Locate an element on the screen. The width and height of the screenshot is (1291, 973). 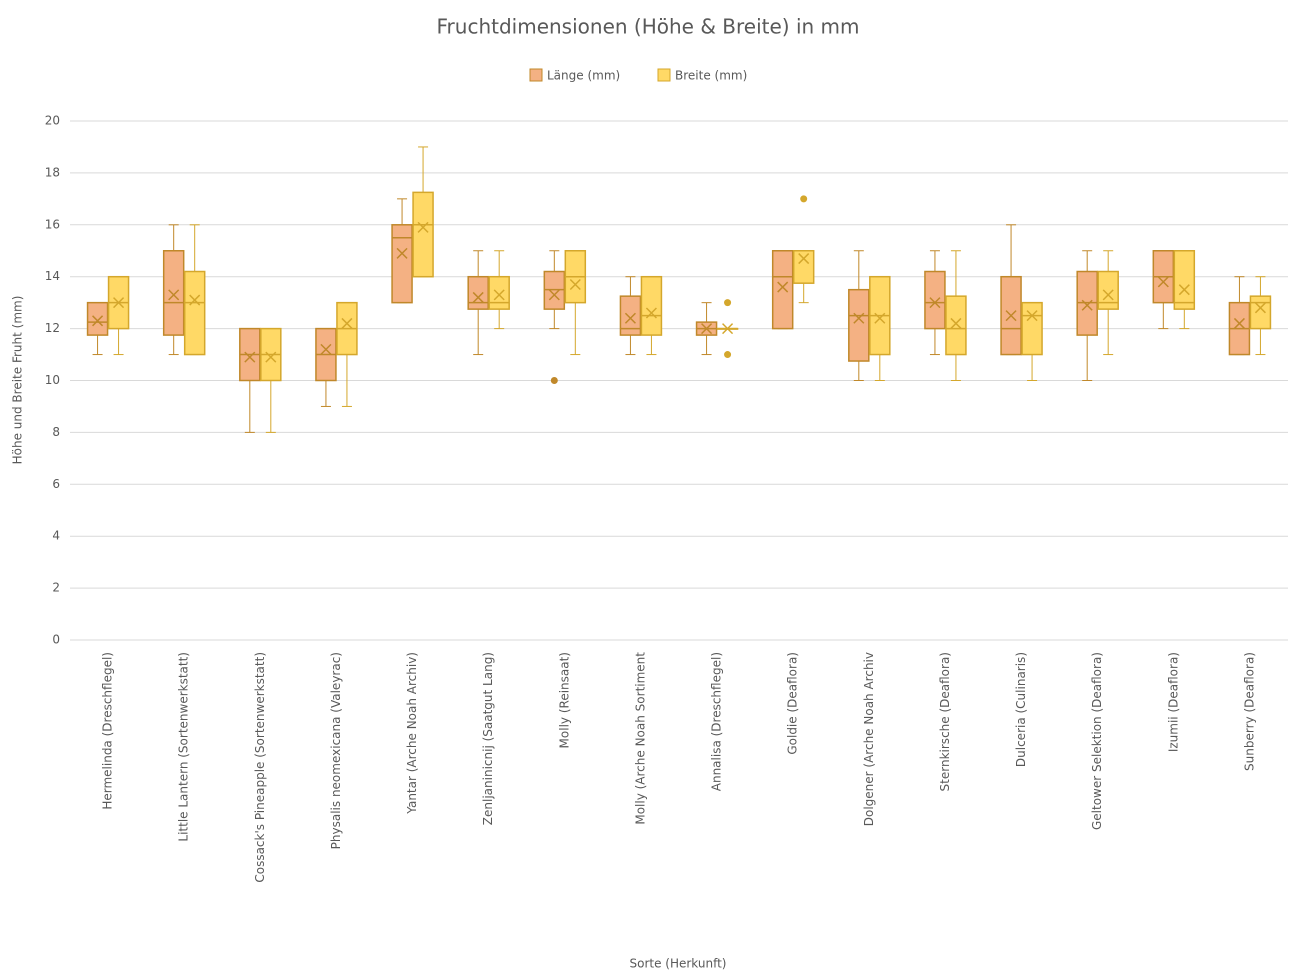
x-tick-label: Annalisa (Dreschflegel) is located at coordinates (717, 721).